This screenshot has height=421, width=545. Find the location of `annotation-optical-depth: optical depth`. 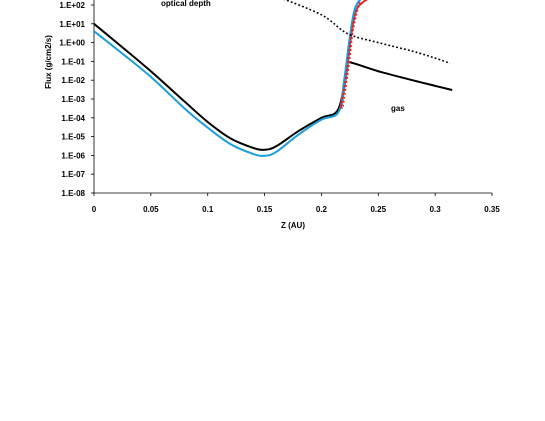

annotation-optical-depth: optical depth is located at coordinates (186, 4).